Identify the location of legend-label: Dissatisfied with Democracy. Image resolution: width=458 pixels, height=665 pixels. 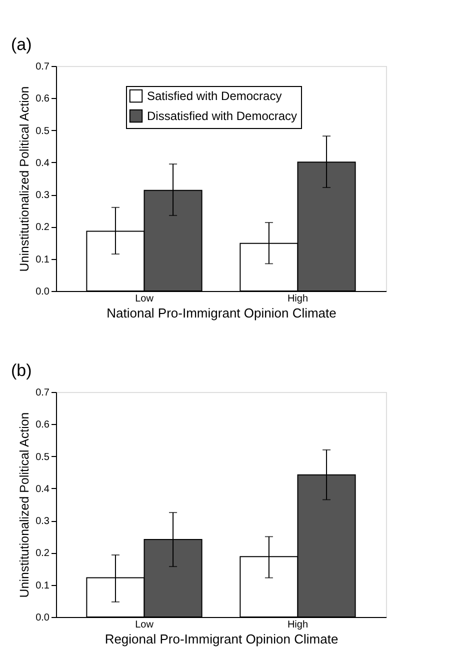
(222, 116).